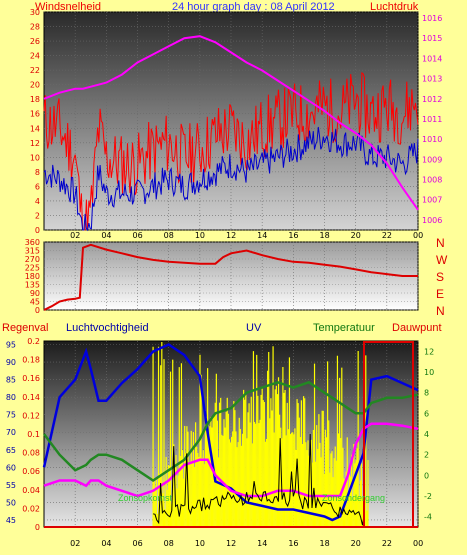 The image size is (467, 555). Describe the element at coordinates (432, 58) in the screenshot. I see `y-tick-pressure: 1014` at that location.